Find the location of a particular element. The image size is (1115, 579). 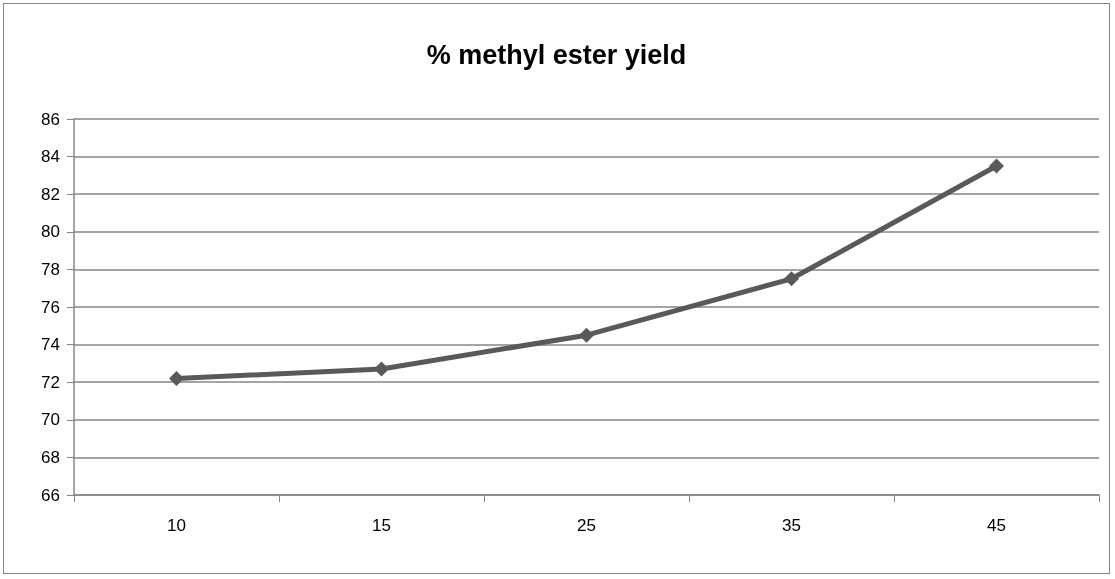

y-tick-label: 74 is located at coordinates (50, 345).